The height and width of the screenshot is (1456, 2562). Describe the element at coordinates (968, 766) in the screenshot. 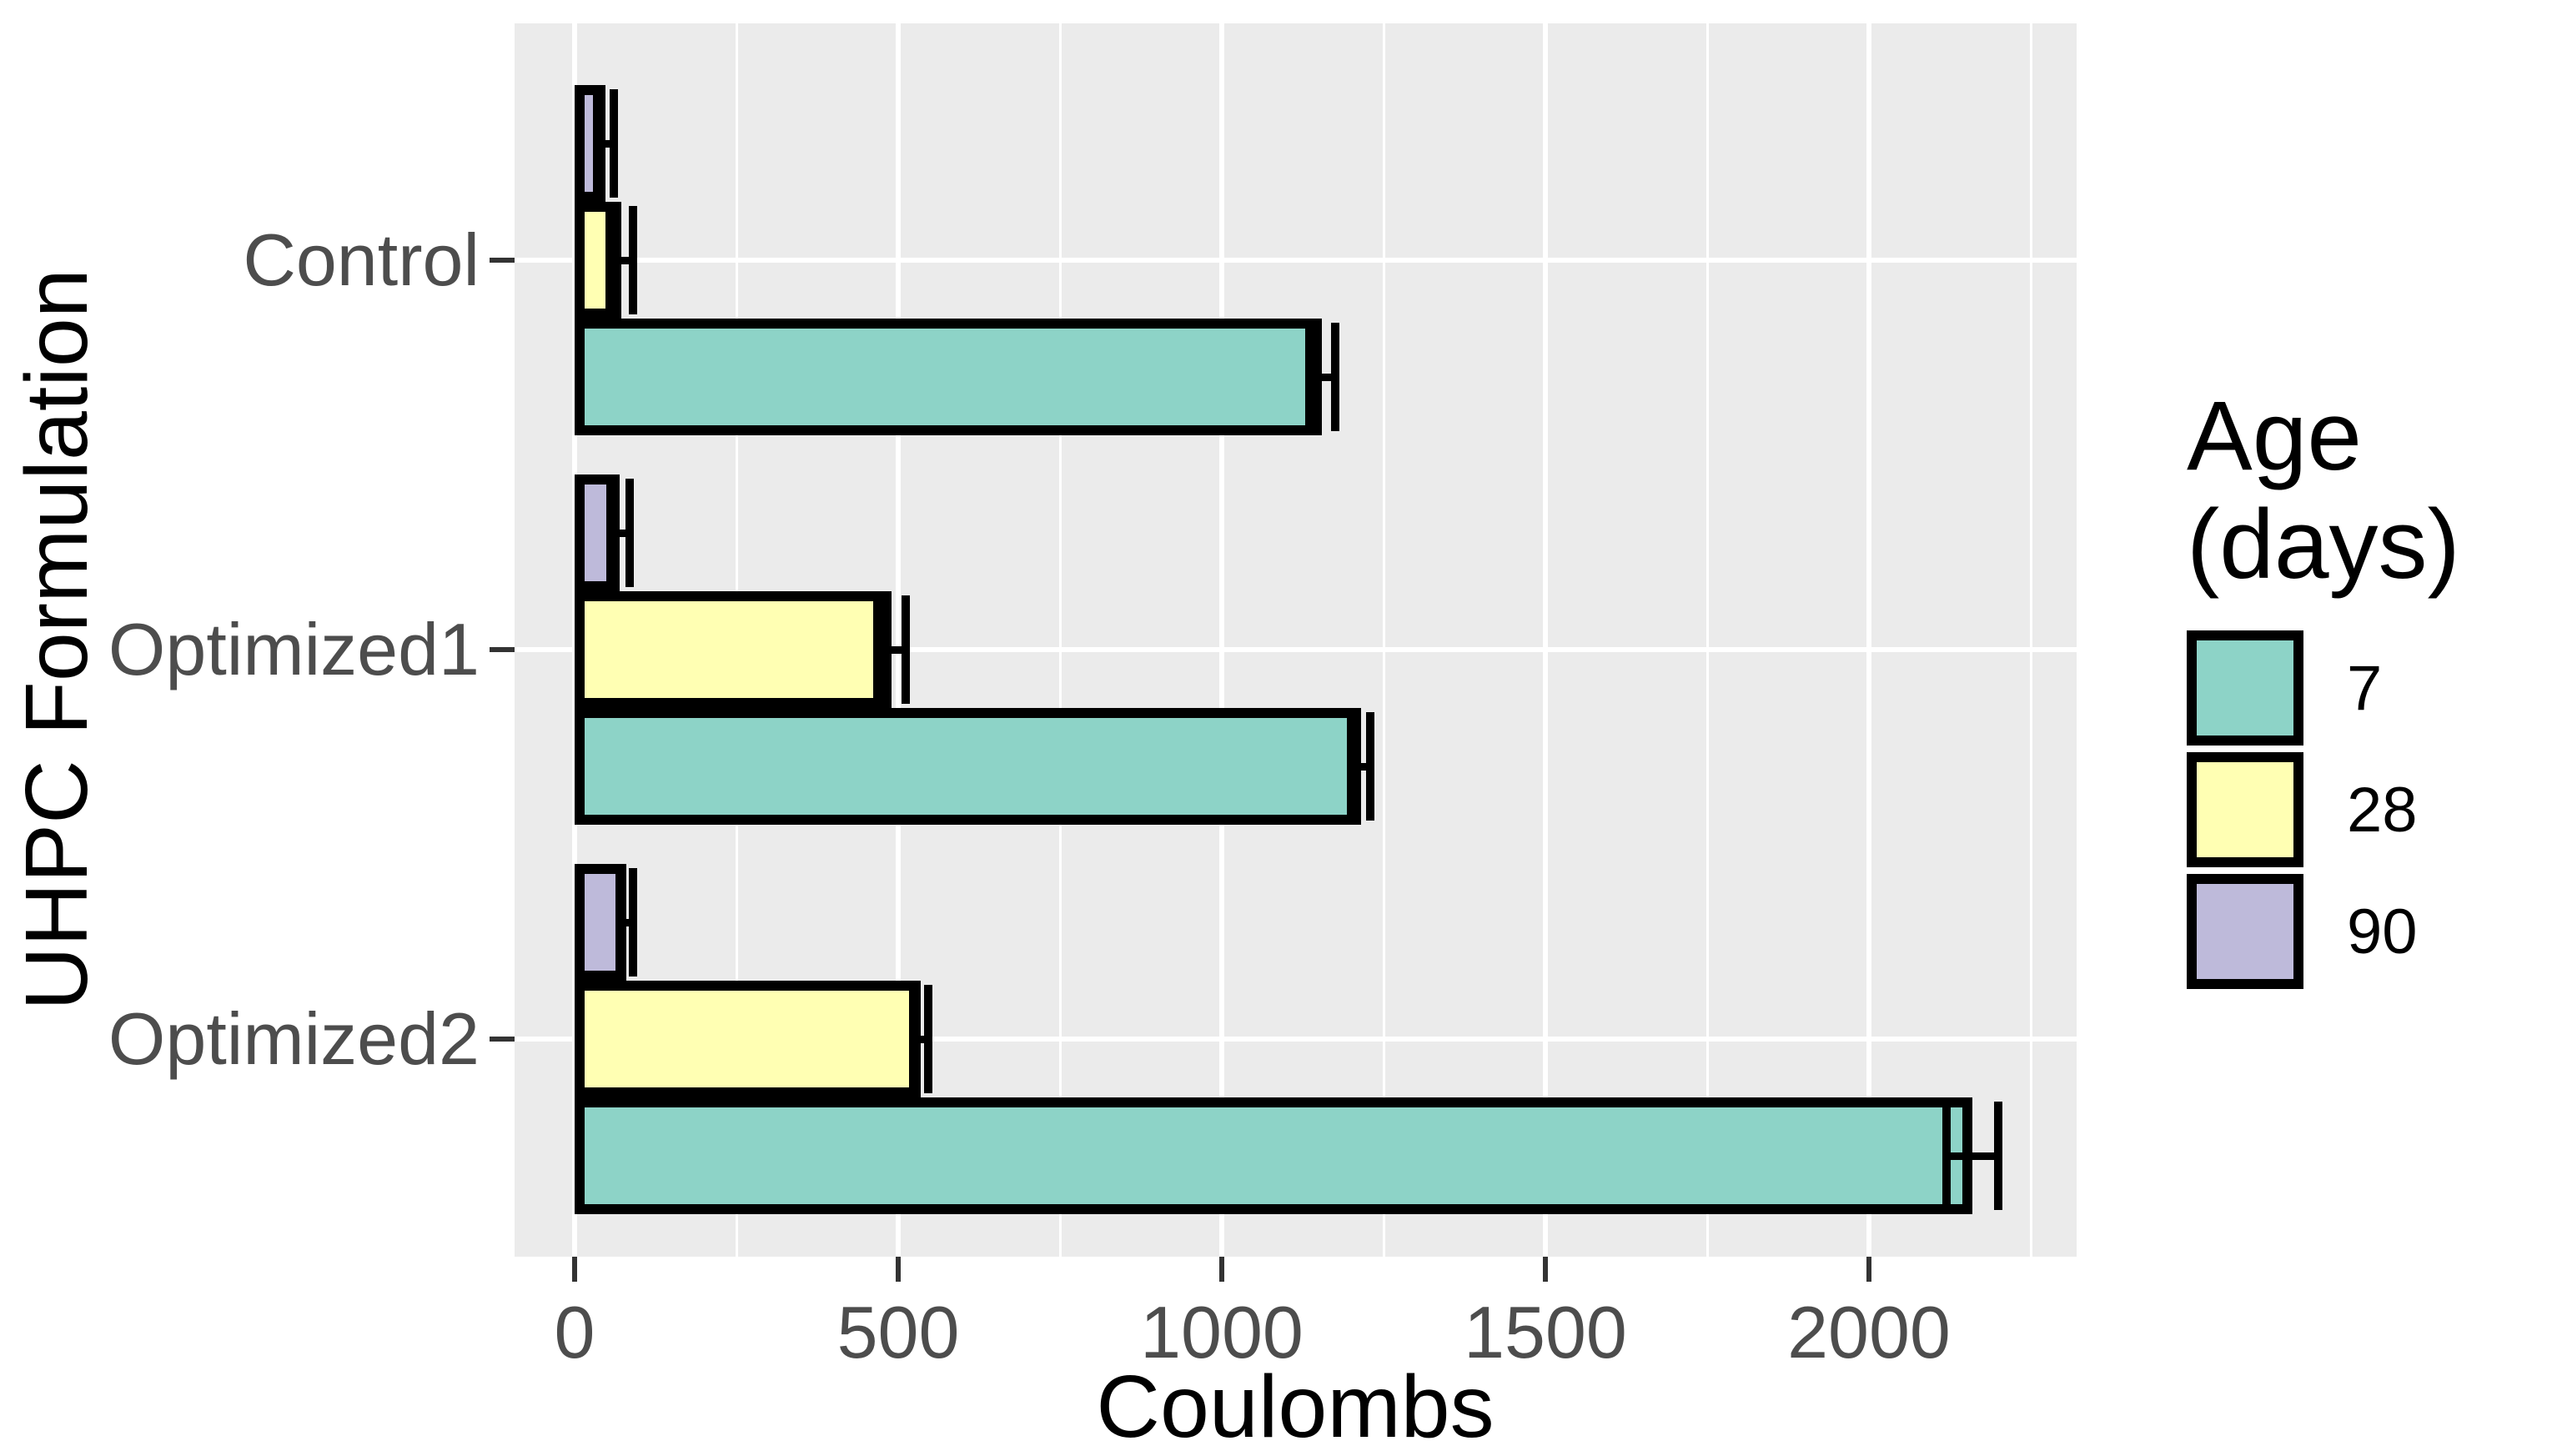

I see `bar-optimized1-7d` at that location.